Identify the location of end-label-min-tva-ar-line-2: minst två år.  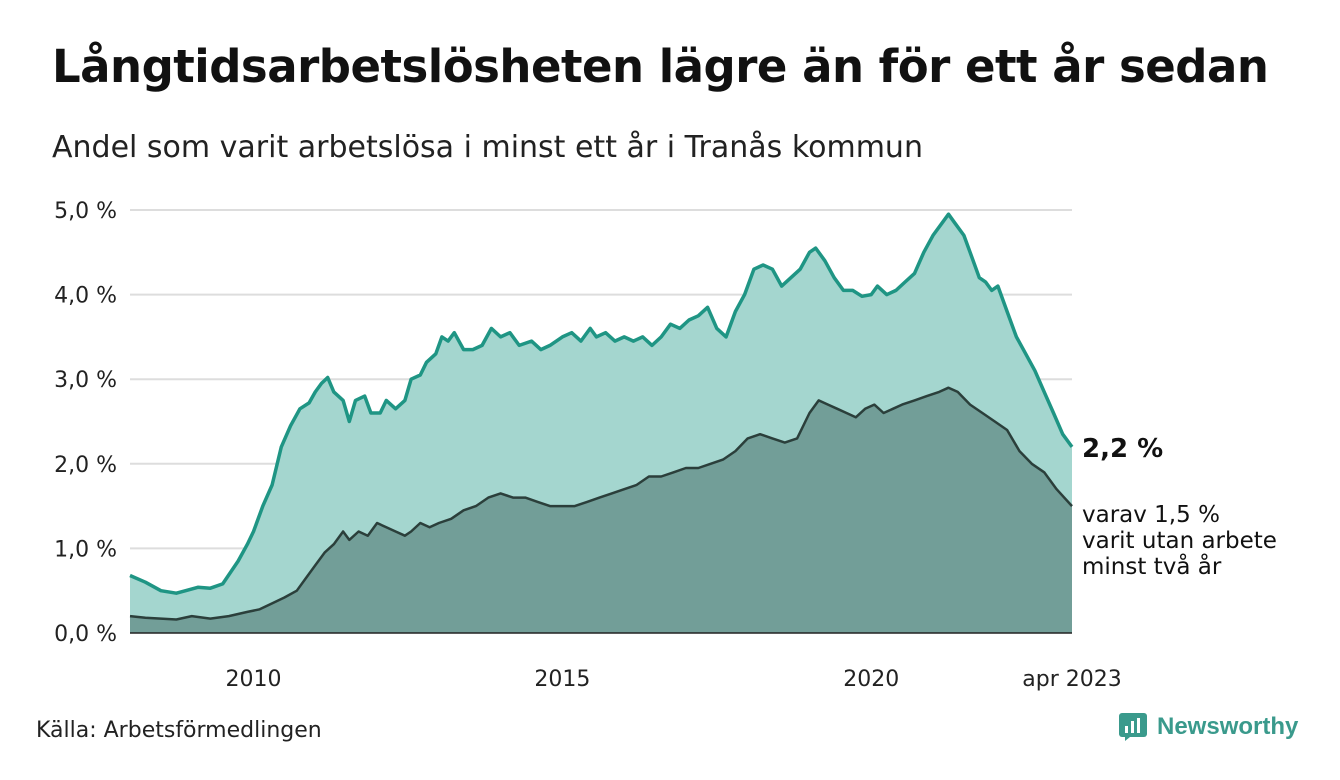
(1152, 566).